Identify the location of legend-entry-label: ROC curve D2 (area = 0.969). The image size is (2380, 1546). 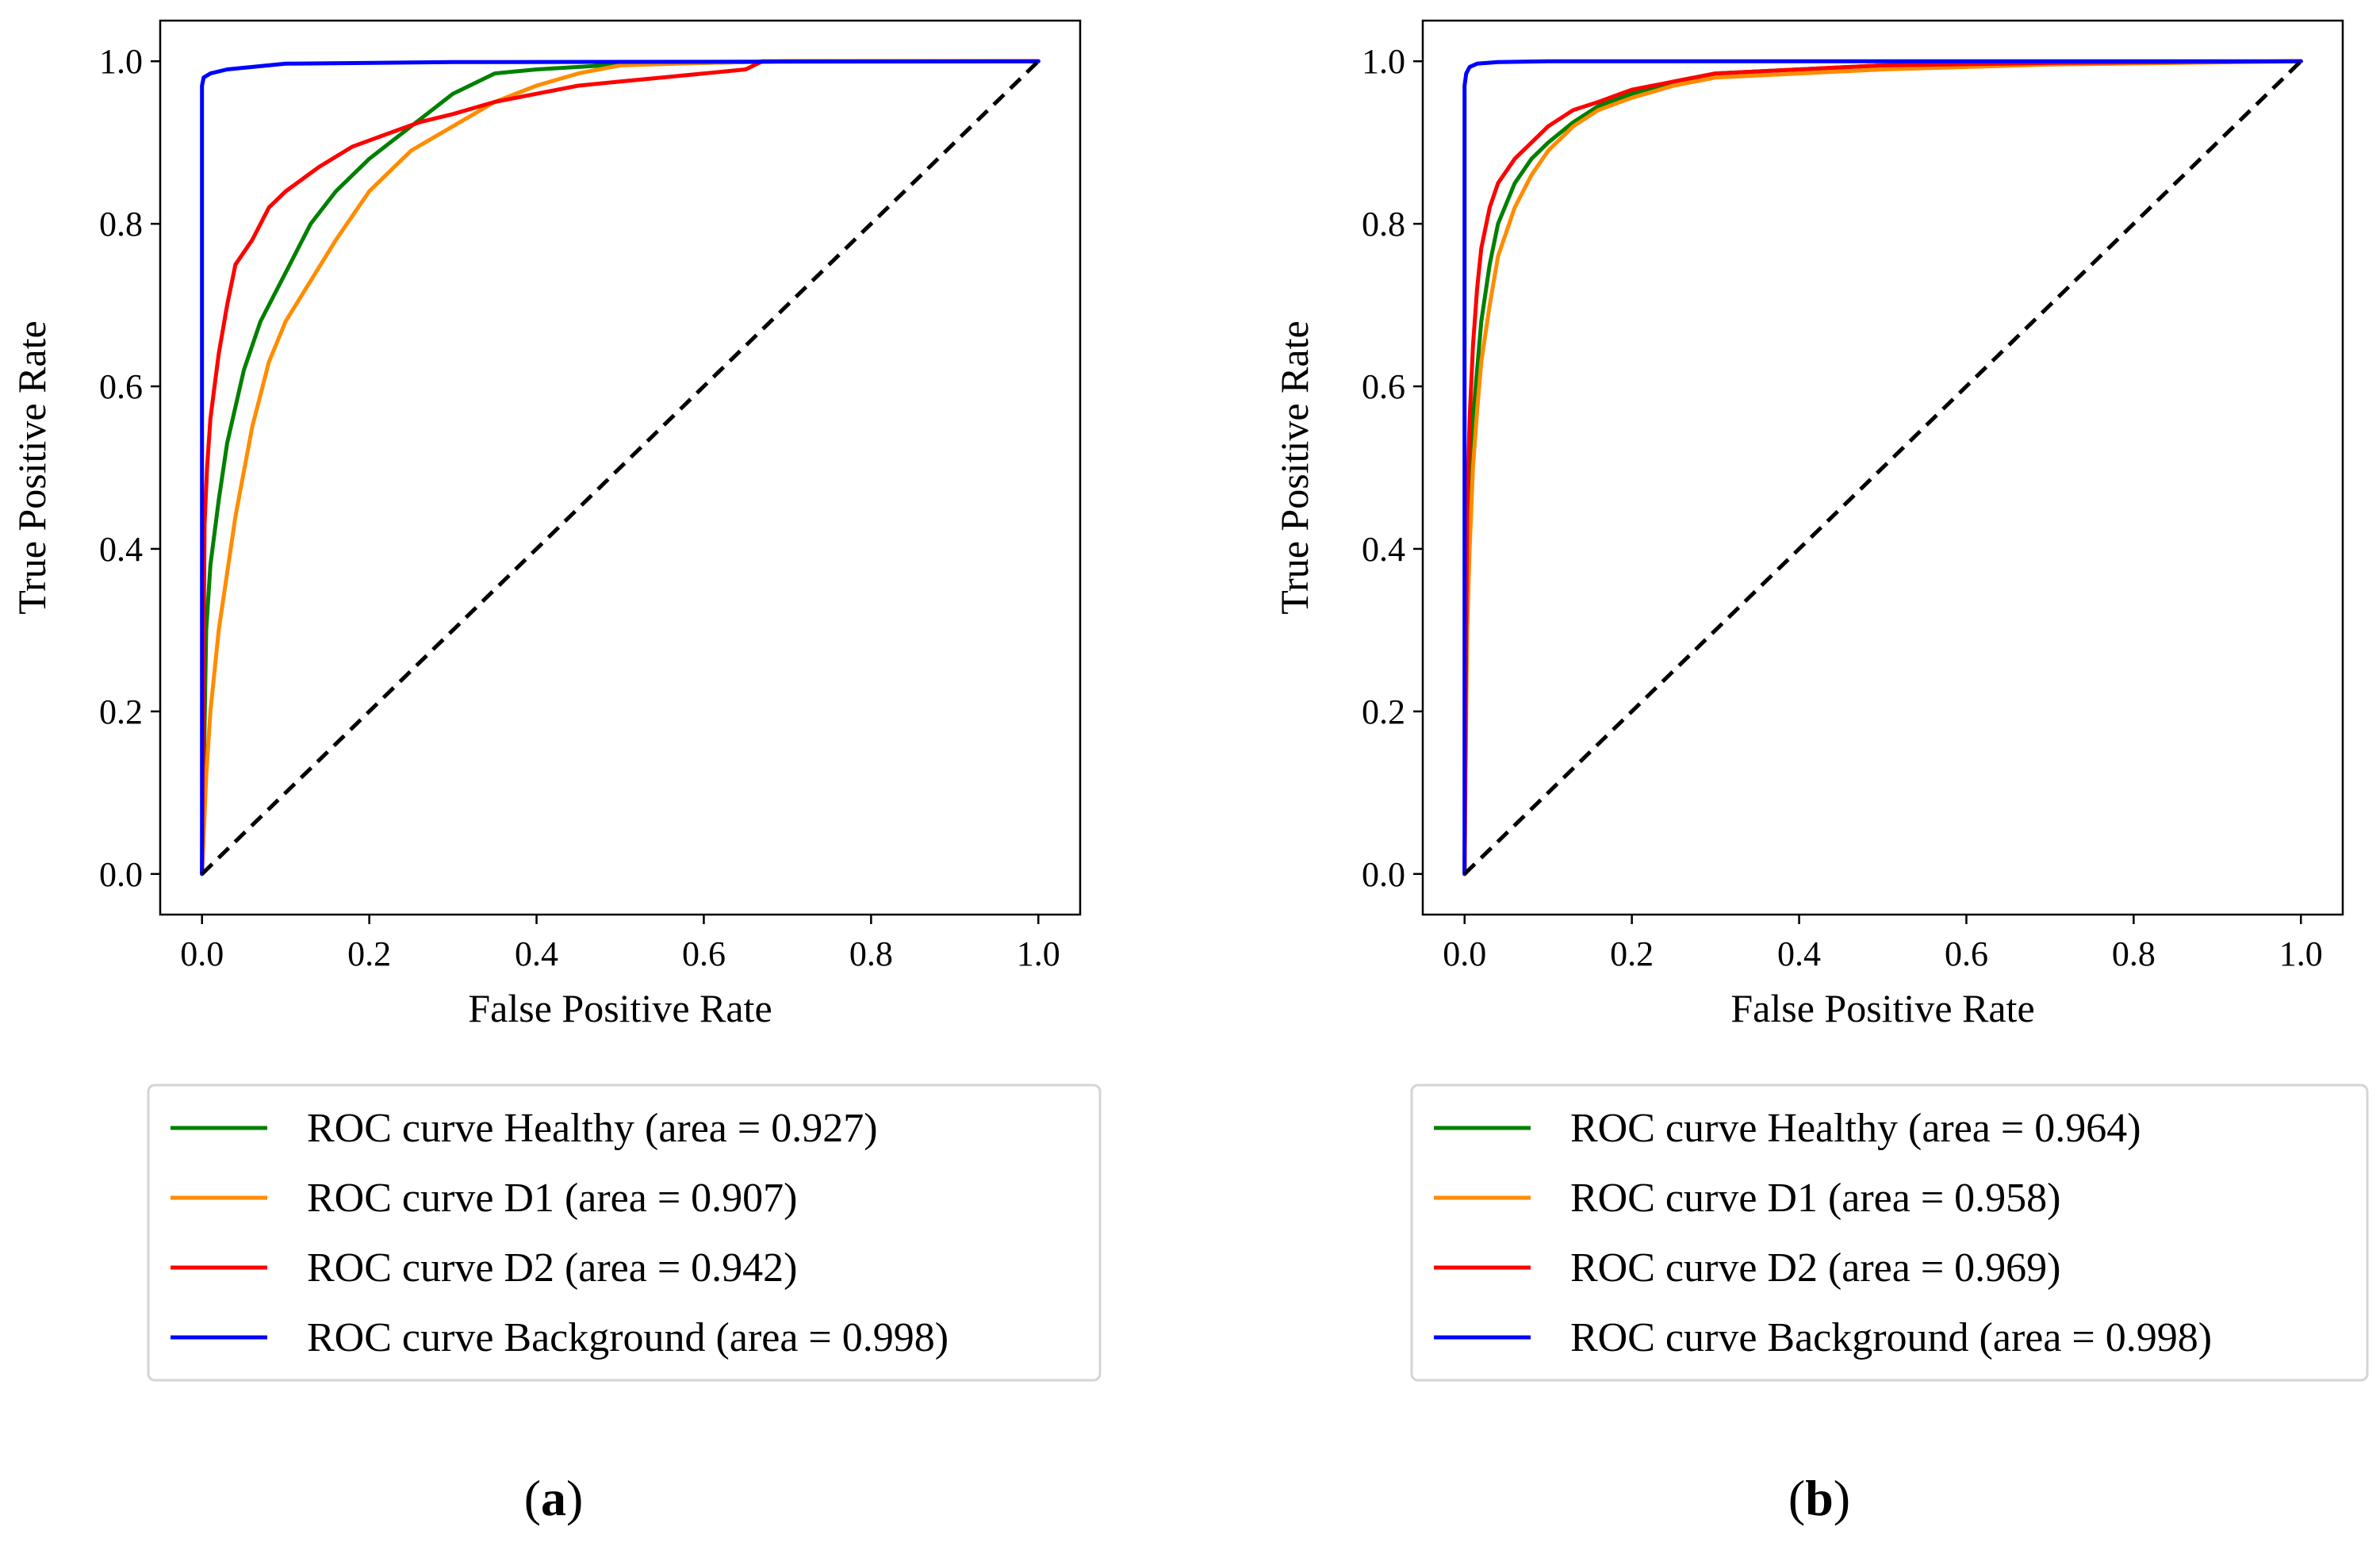
(1815, 1268).